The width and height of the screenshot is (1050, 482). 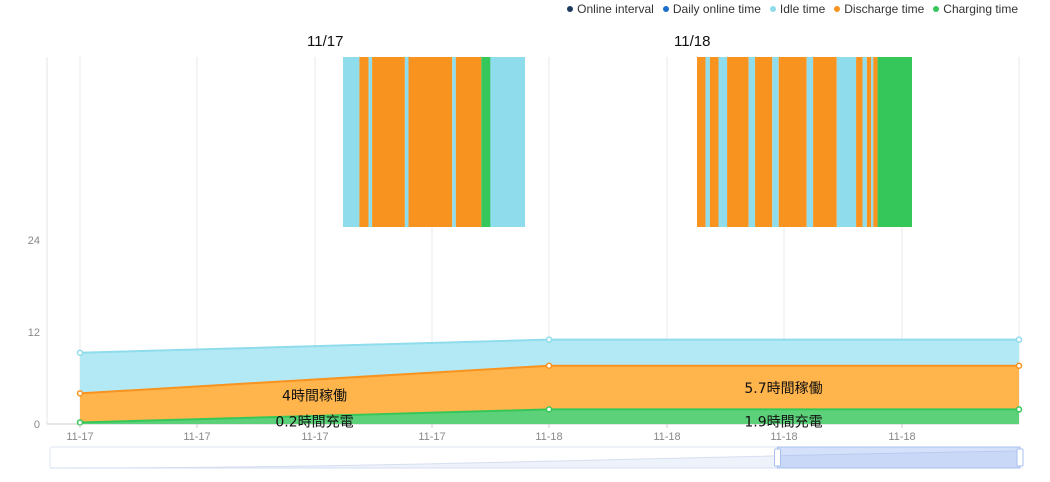 I want to click on y-tick-label: 12, so click(x=34, y=333).